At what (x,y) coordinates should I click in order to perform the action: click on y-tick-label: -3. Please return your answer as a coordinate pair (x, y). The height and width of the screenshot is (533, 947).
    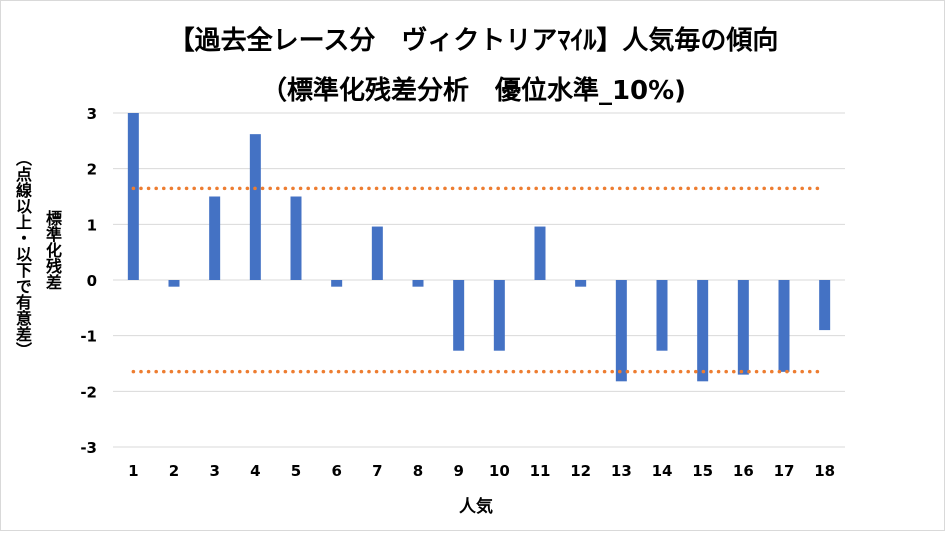
    Looking at the image, I should click on (88, 448).